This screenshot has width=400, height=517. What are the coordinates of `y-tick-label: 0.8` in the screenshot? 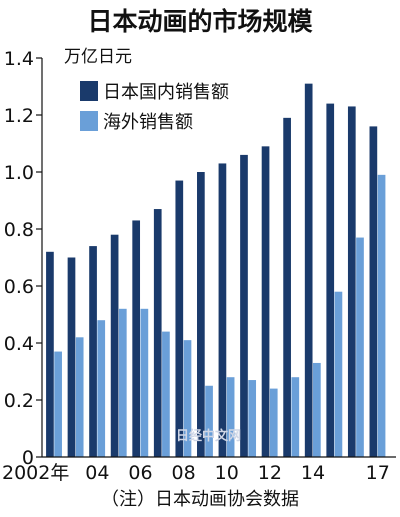 It's located at (19, 230).